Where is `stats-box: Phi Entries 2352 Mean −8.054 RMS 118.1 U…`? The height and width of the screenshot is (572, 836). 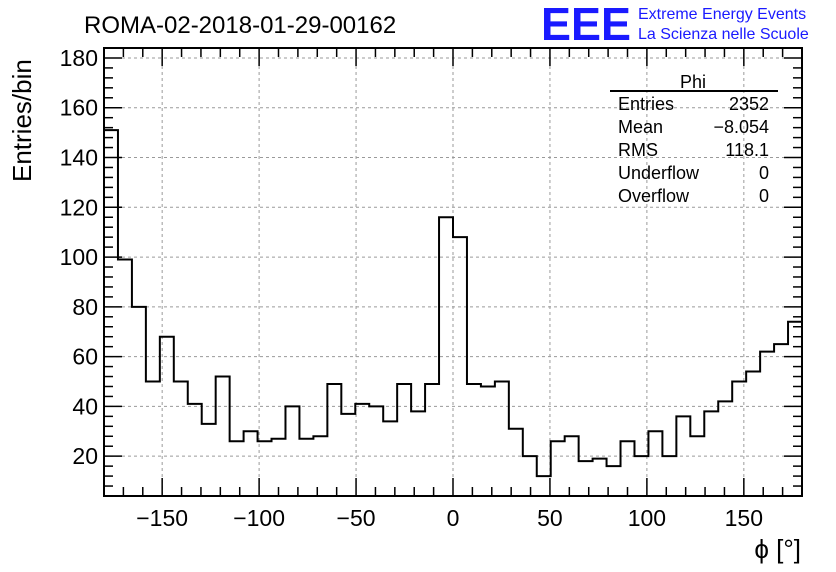
stats-box: Phi Entries 2352 Mean −8.054 RMS 118.1 U… is located at coordinates (694, 139).